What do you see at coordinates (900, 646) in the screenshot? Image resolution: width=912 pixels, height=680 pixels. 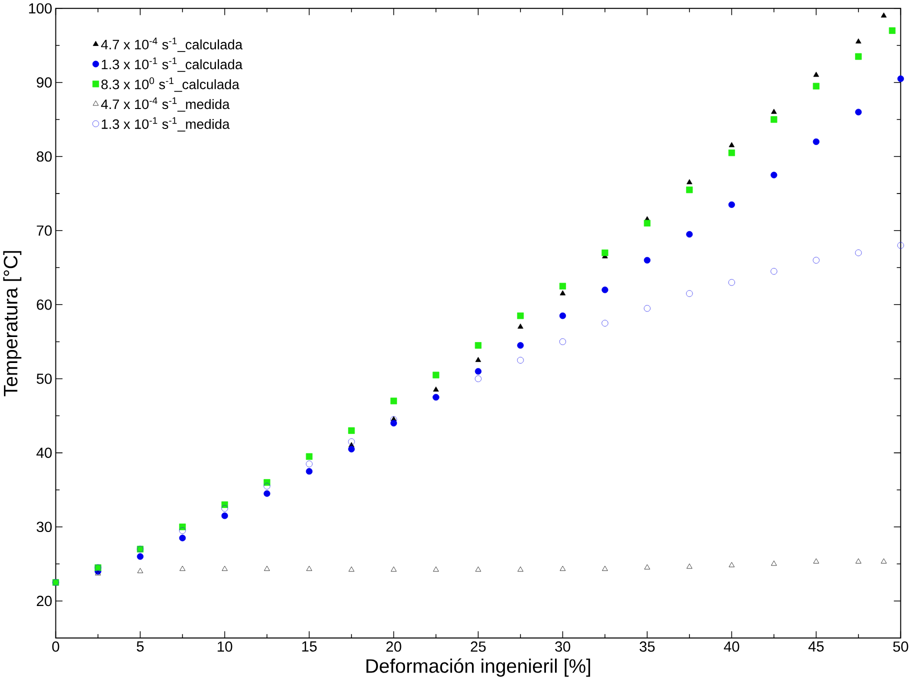 I see `x-tick-label: 50` at bounding box center [900, 646].